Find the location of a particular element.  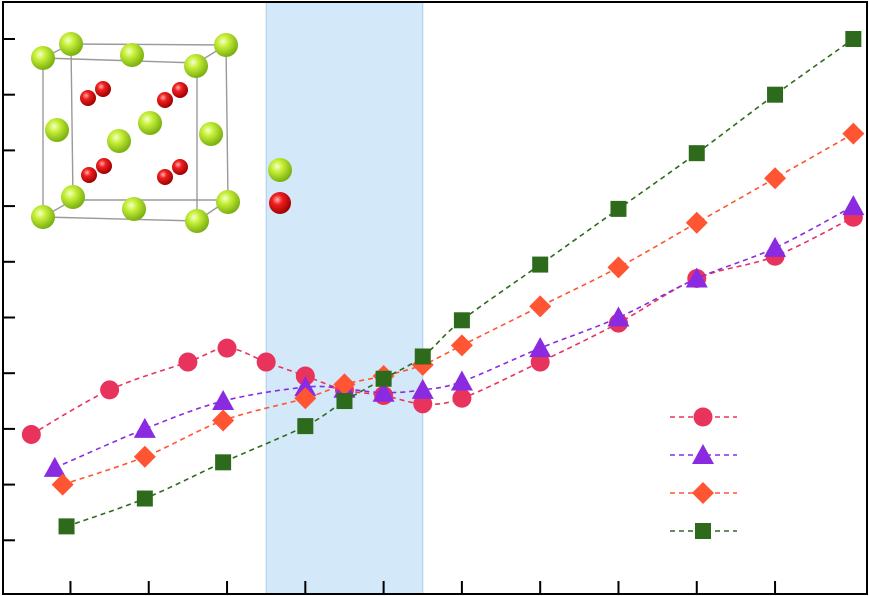

calcium-key-atom is located at coordinates (280, 170).